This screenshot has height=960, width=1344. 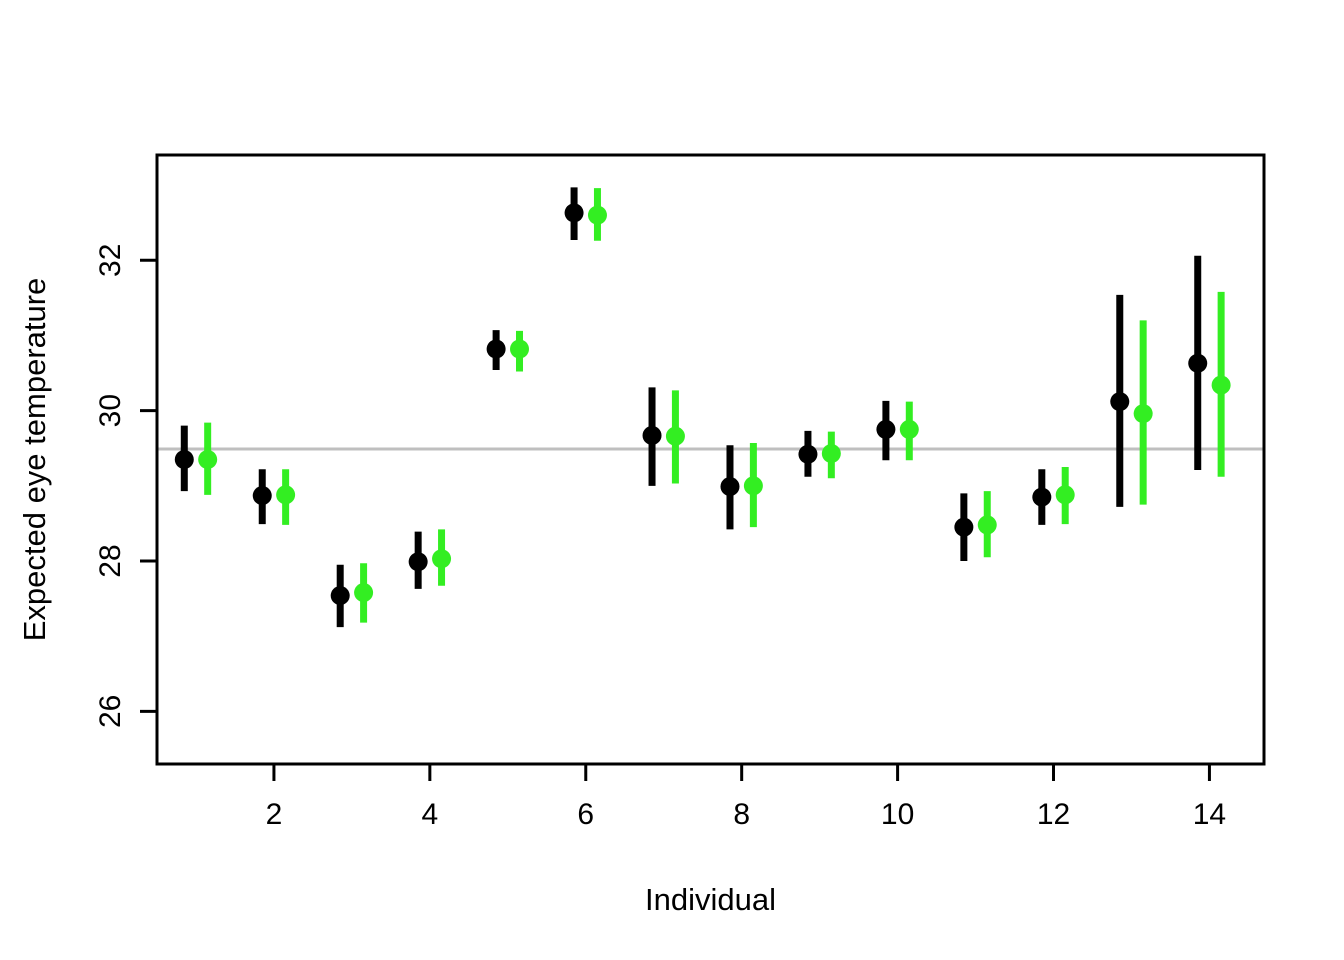 I want to click on y-axis-tick-label: 32, so click(x=110, y=260).